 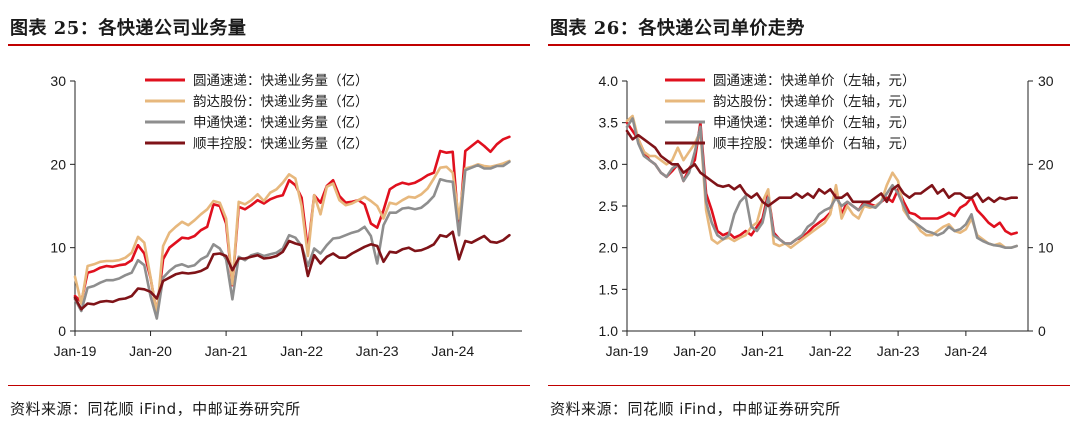 What do you see at coordinates (155, 409) in the screenshot?
I see `volume-chart-source: 资料来源：同花顺 iFind，中邮证券研究所` at bounding box center [155, 409].